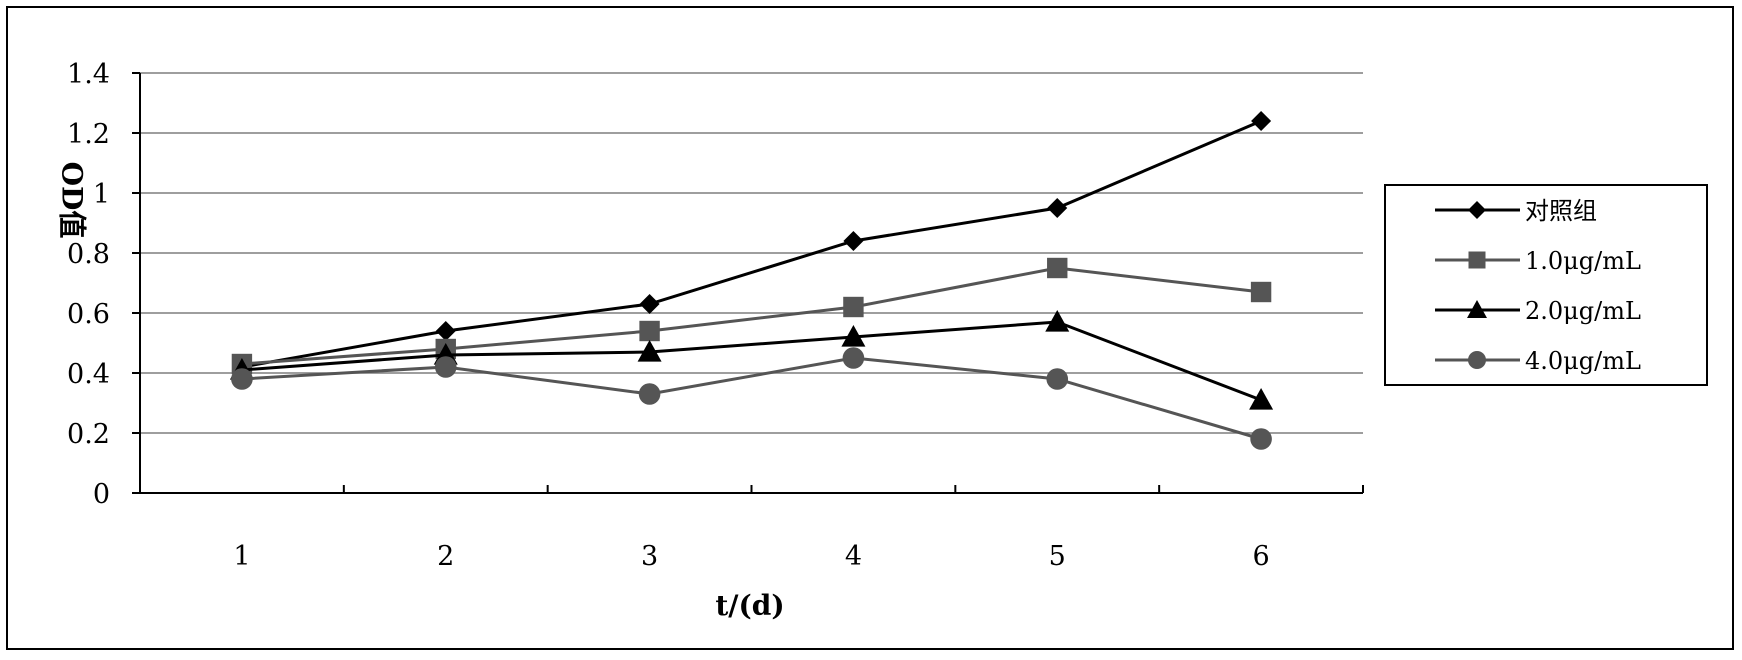 This screenshot has height=660, width=1742. I want to click on x-tick-label: 2, so click(445, 556).